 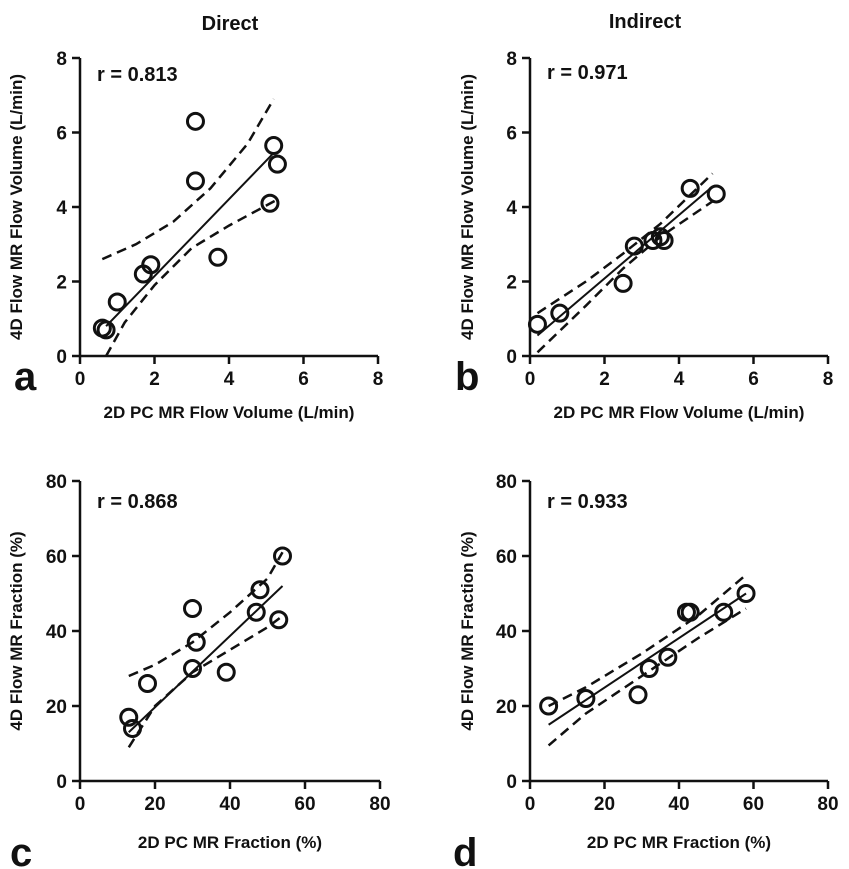 What do you see at coordinates (137, 75) in the screenshot?
I see `correlation-label: r = 0.813` at bounding box center [137, 75].